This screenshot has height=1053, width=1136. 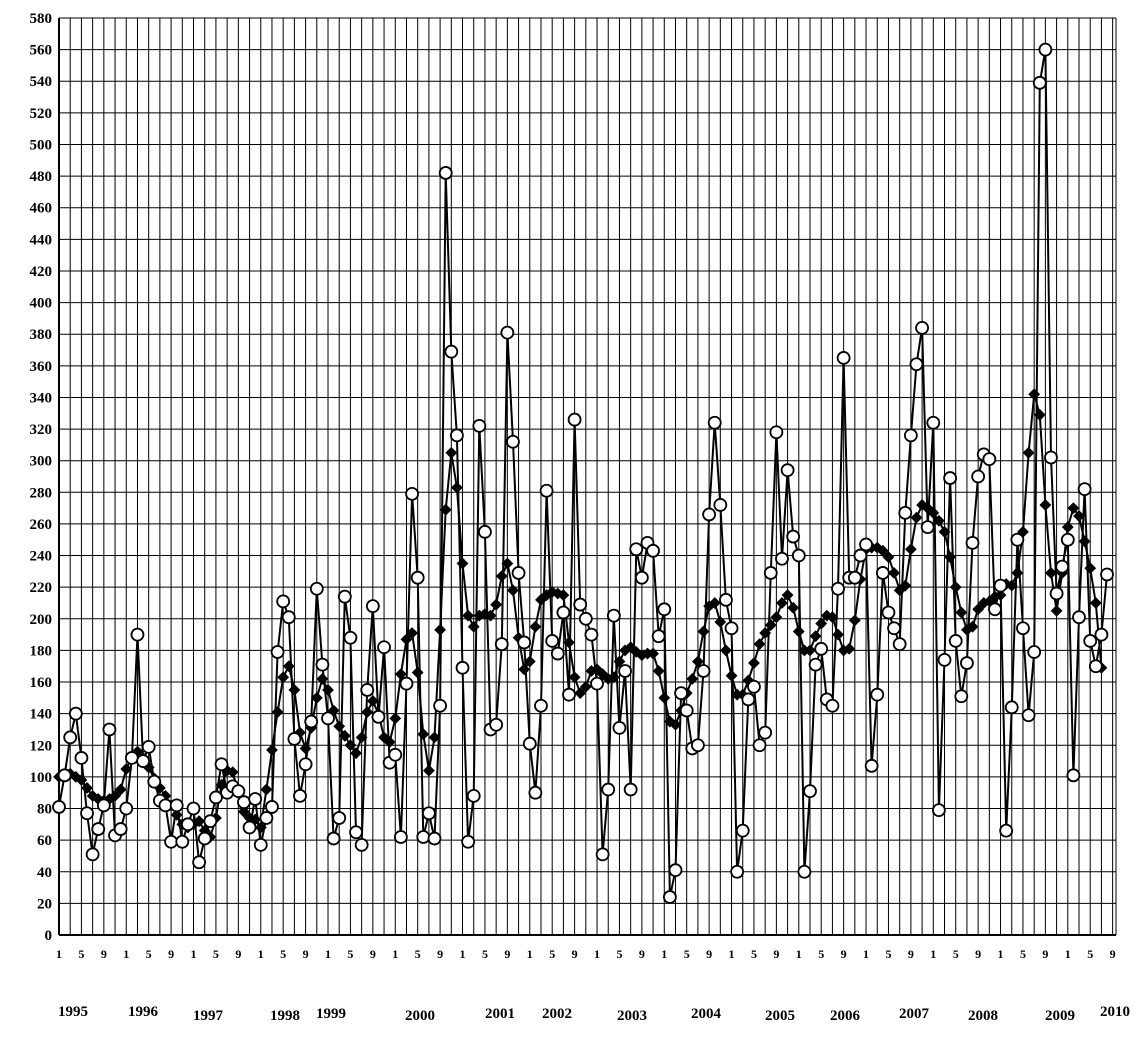 I want to click on year-label: 2002, so click(x=557, y=1014).